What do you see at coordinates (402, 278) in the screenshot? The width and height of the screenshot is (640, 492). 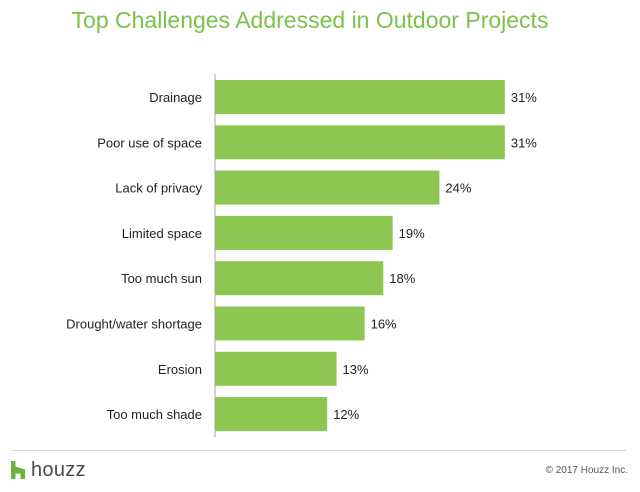 I see `value-label: 18%` at bounding box center [402, 278].